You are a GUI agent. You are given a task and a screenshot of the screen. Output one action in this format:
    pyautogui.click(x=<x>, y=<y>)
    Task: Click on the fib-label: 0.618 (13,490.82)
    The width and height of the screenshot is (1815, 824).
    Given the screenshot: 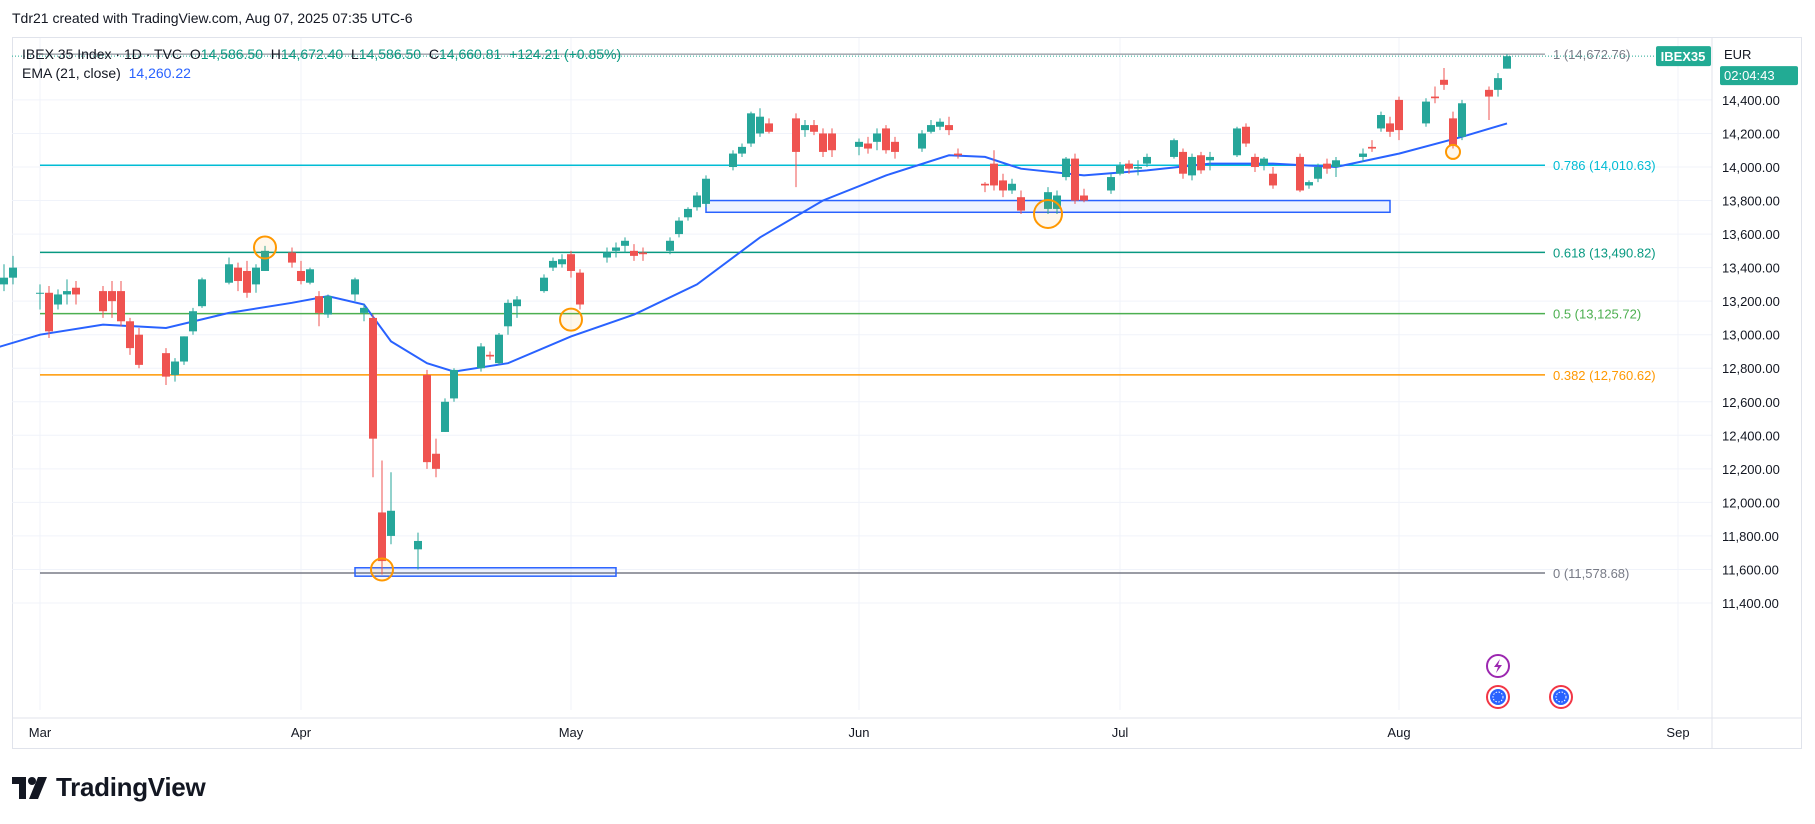 What is the action you would take?
    pyautogui.click(x=1604, y=252)
    